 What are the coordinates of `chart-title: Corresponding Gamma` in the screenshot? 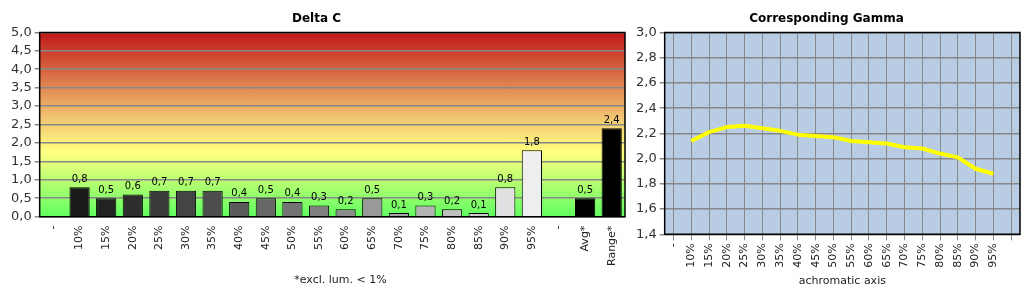 It's located at (826, 18).